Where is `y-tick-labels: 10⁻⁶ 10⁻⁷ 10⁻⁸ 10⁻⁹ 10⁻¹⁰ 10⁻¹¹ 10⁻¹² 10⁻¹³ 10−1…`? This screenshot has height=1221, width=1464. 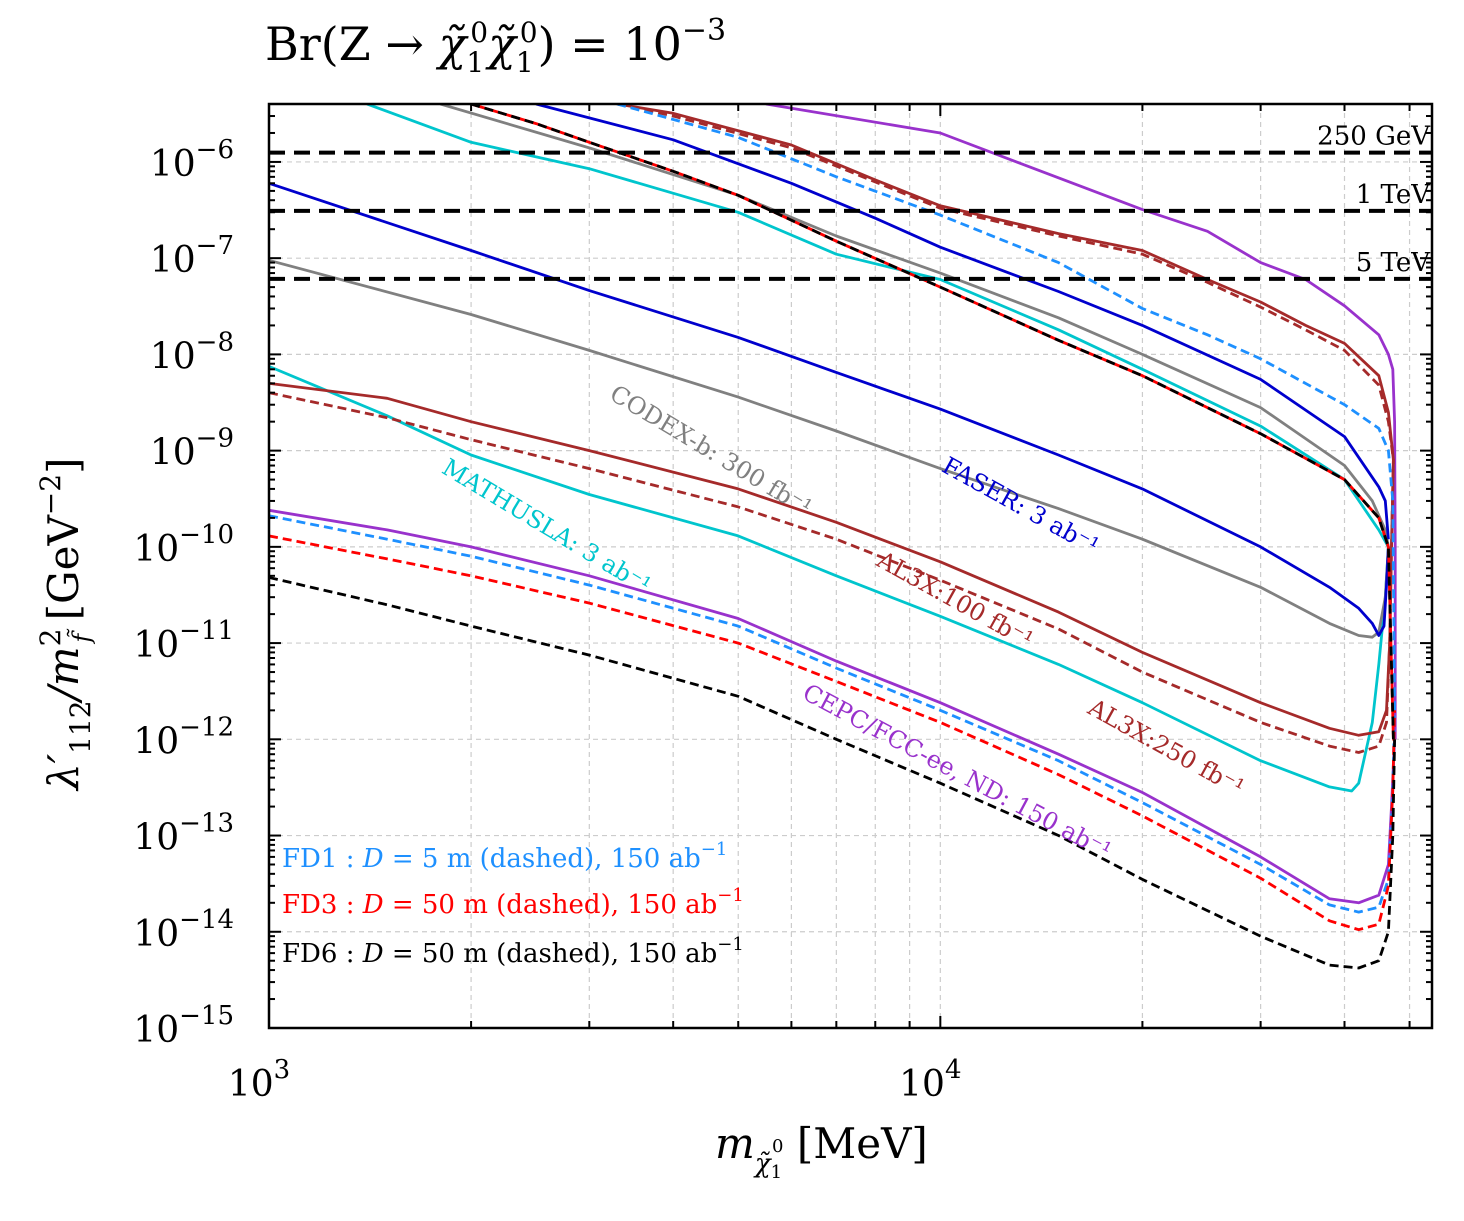 y-tick-labels: 10⁻⁶ 10⁻⁷ 10⁻⁸ 10⁻⁹ 10⁻¹⁰ 10⁻¹¹ 10⁻¹² 10⁻¹³ 10−1… is located at coordinates (183, 593).